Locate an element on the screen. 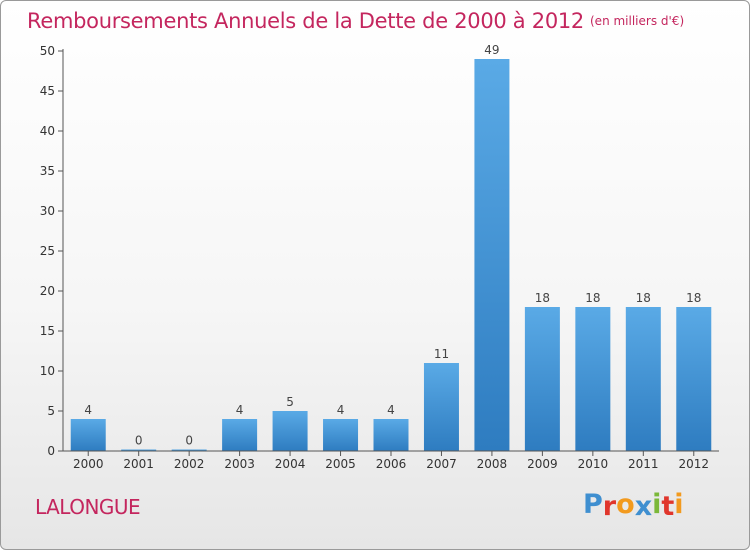  x-tick-label: 2000 is located at coordinates (88, 464).